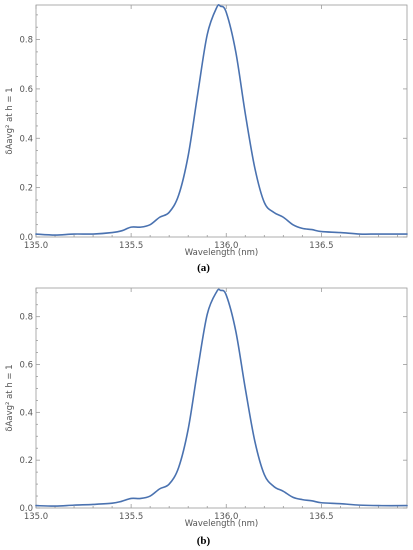  What do you see at coordinates (204, 541) in the screenshot?
I see `panel-label: (b)` at bounding box center [204, 541].